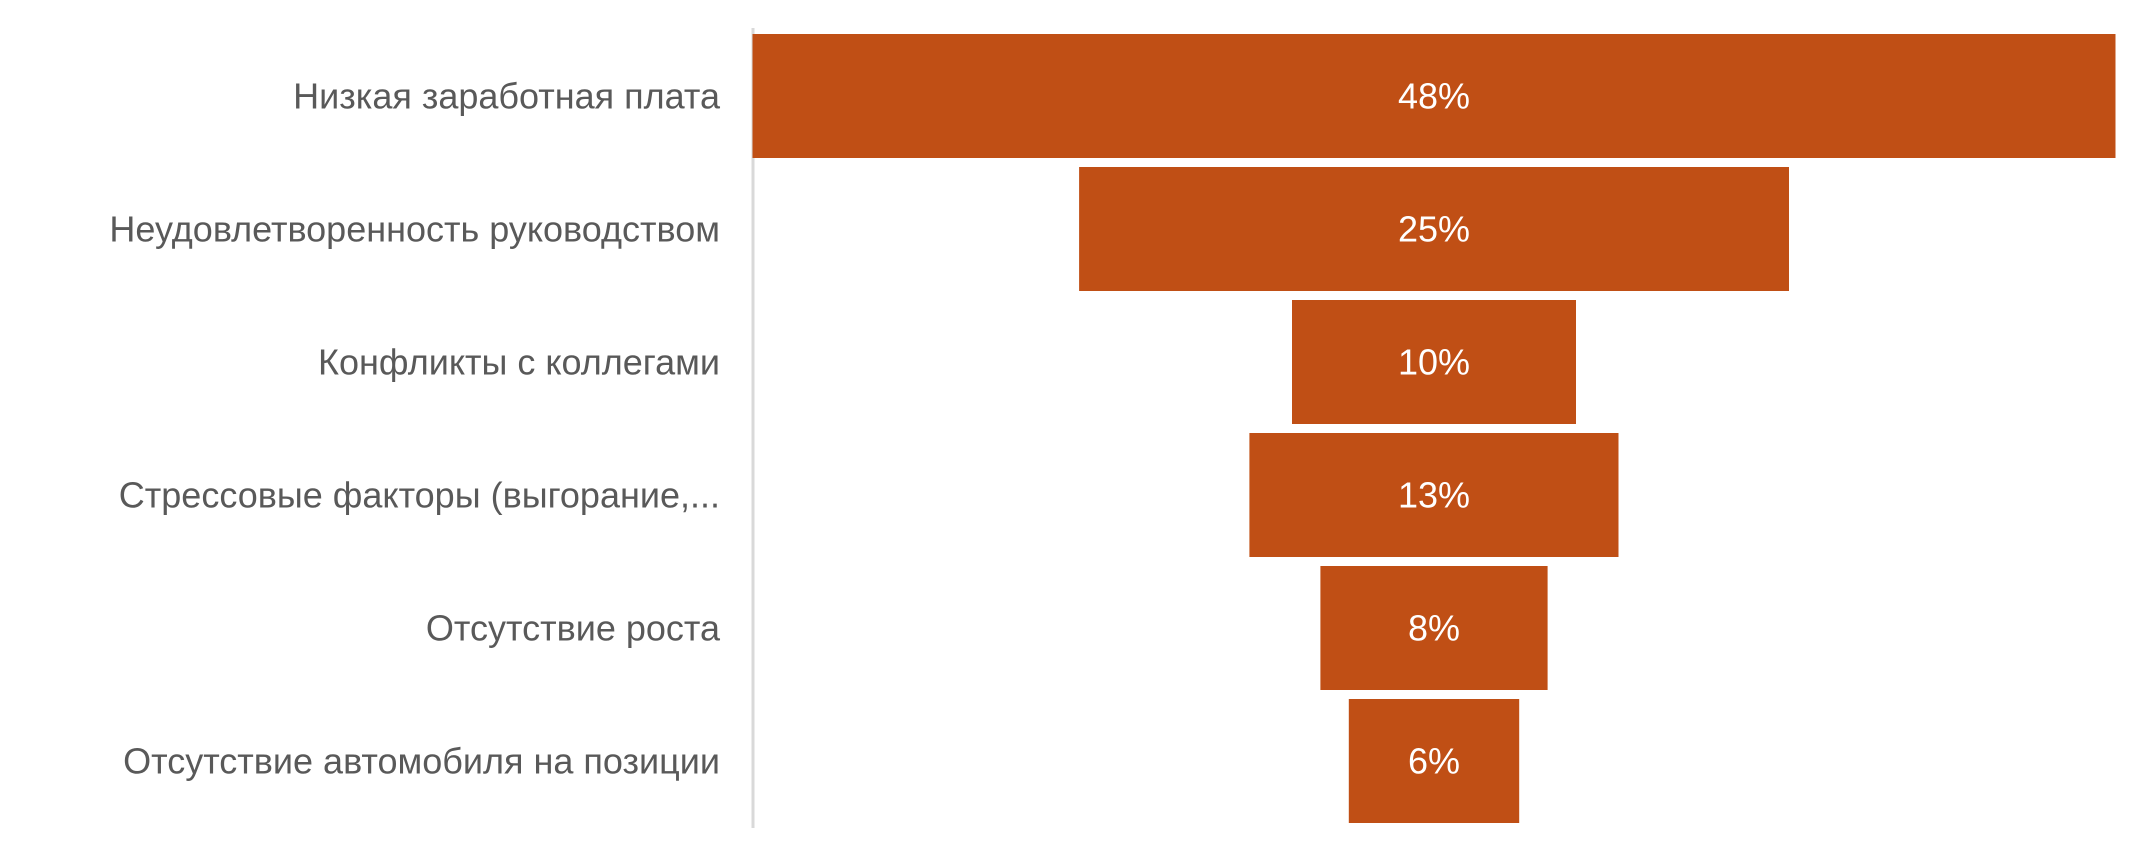 The width and height of the screenshot is (2144, 858). I want to click on category-label: Отсутствие роста, so click(573, 628).